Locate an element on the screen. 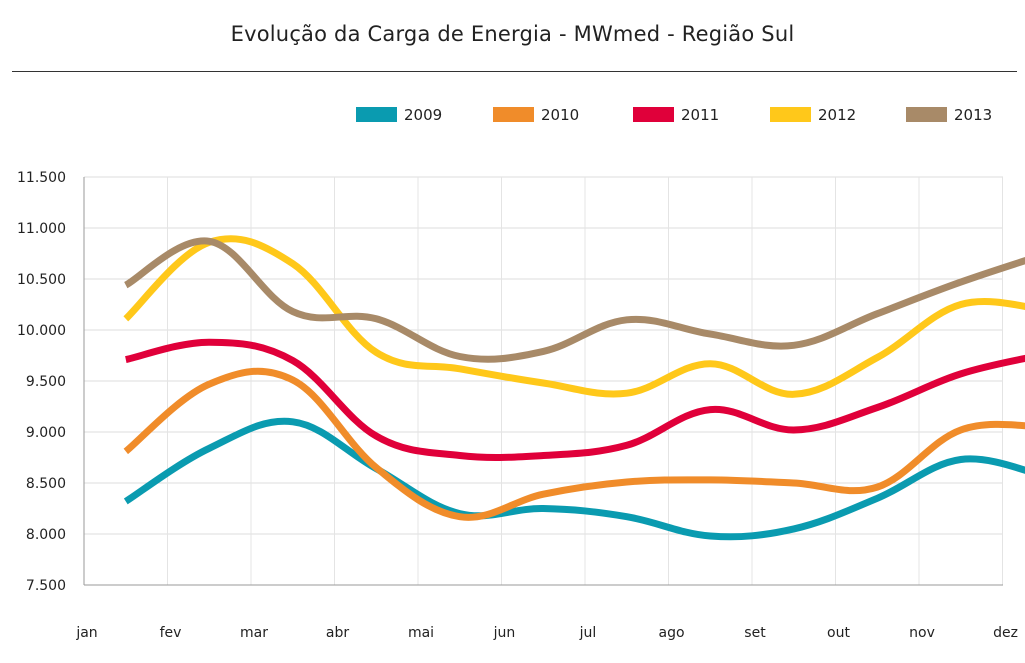 The width and height of the screenshot is (1025, 663). y-tick-label: 11.000 is located at coordinates (41, 229).